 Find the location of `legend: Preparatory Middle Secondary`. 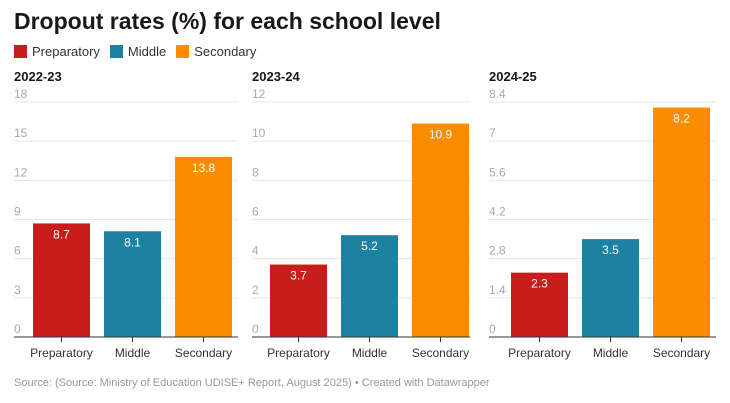

legend: Preparatory Middle Secondary is located at coordinates (135, 51).